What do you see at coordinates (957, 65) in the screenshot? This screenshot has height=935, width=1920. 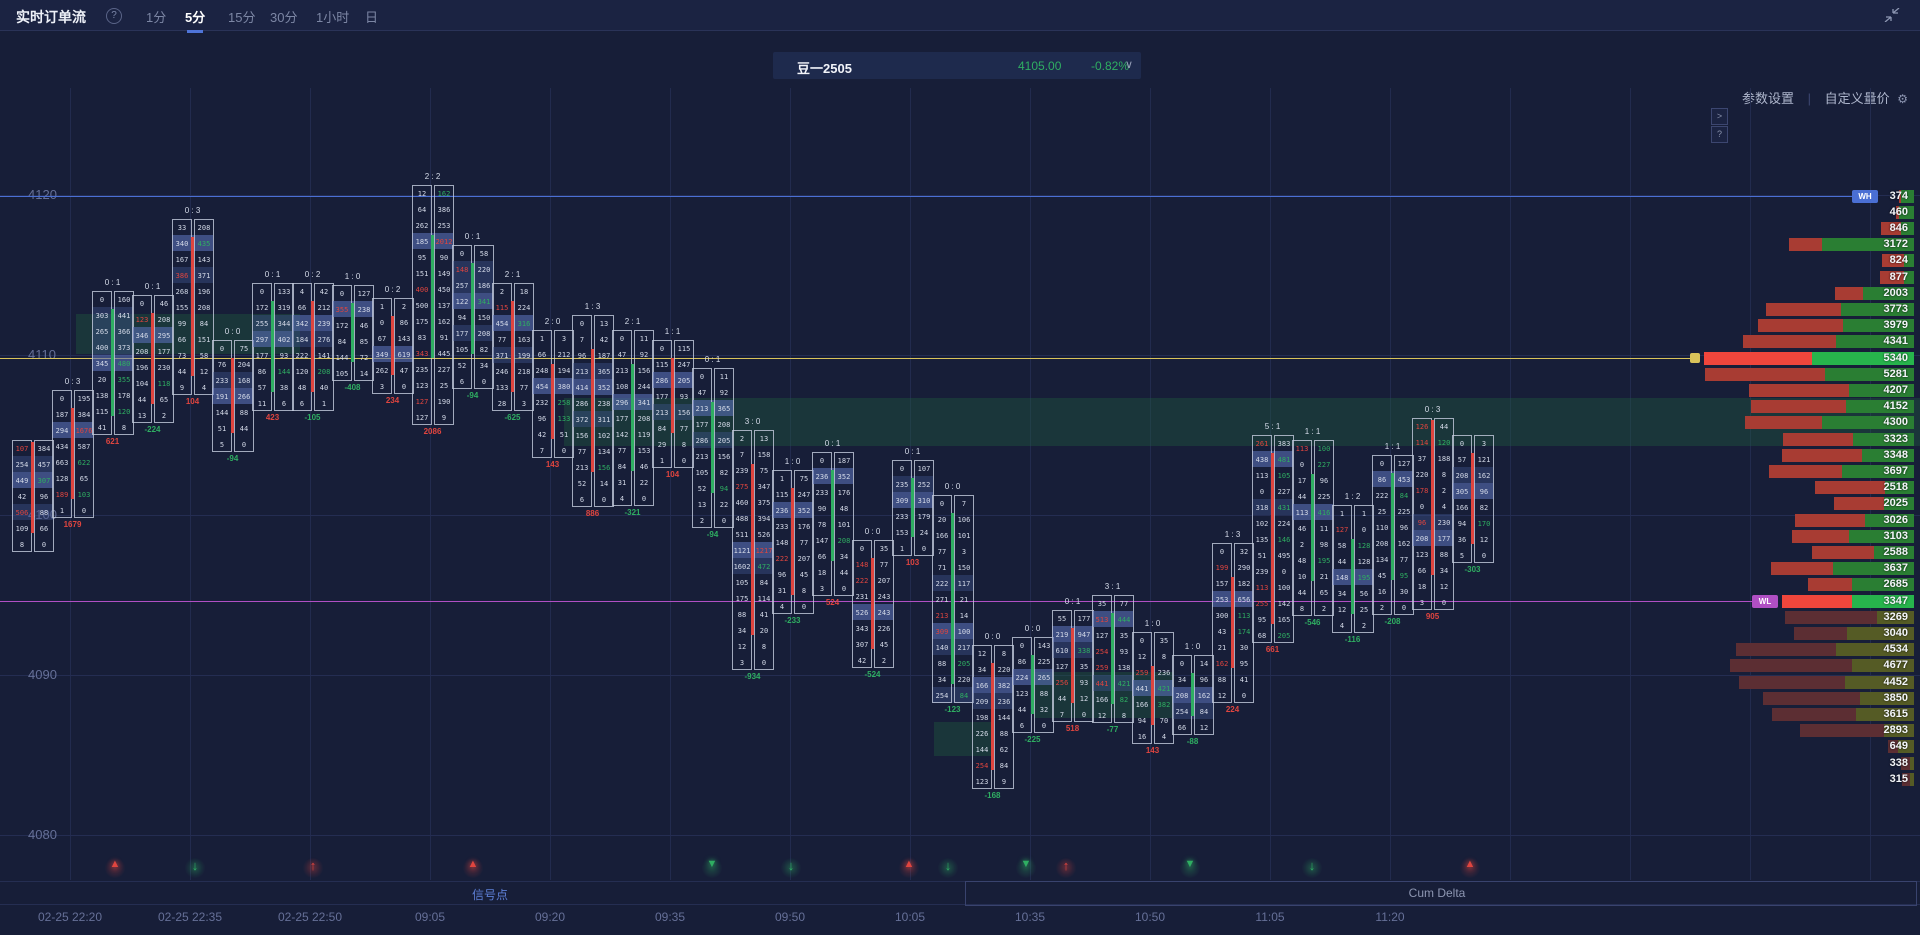 I see `symbol-selector: 豆一2505 4105.00 -0.82% ∨` at bounding box center [957, 65].